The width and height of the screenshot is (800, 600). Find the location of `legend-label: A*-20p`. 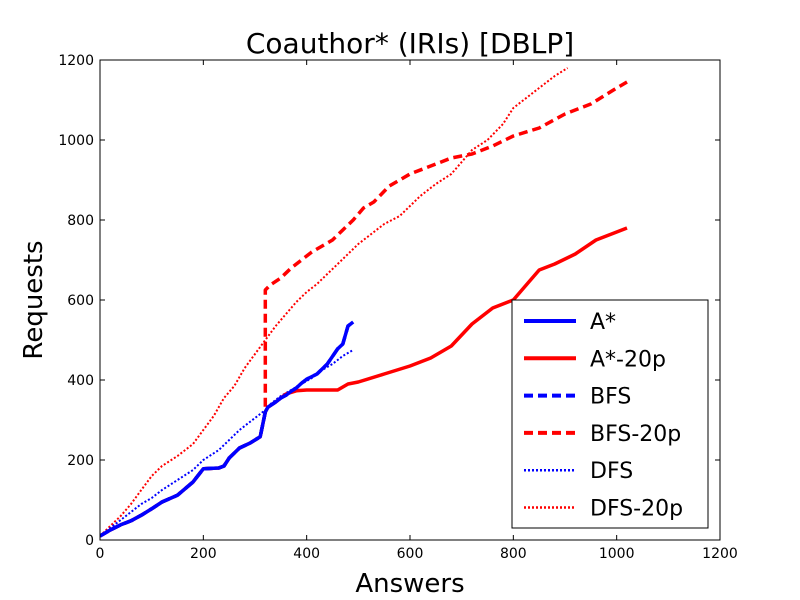

legend-label: A*-20p is located at coordinates (628, 359).